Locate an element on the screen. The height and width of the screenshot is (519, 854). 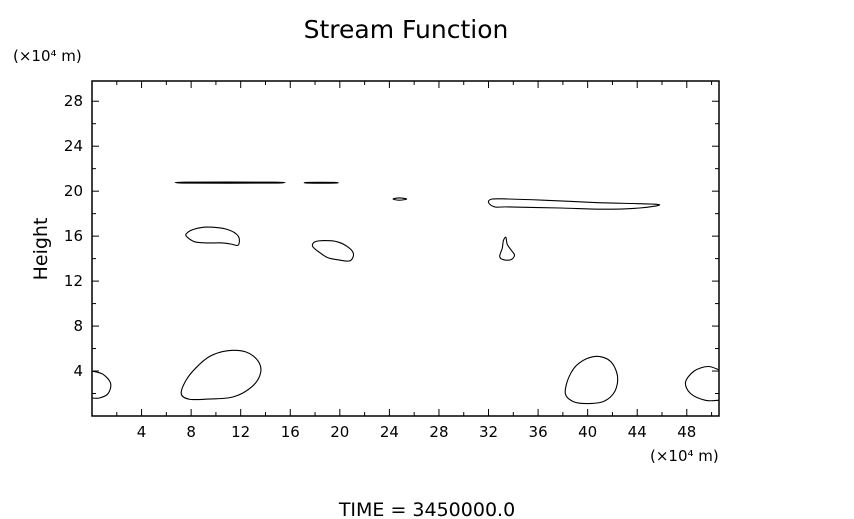
x-tick-label: 12 is located at coordinates (240, 432).